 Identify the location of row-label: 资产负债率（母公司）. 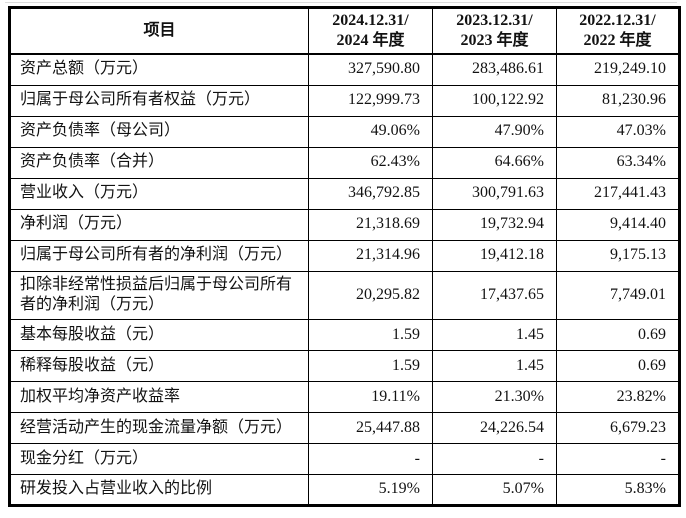
(159, 131).